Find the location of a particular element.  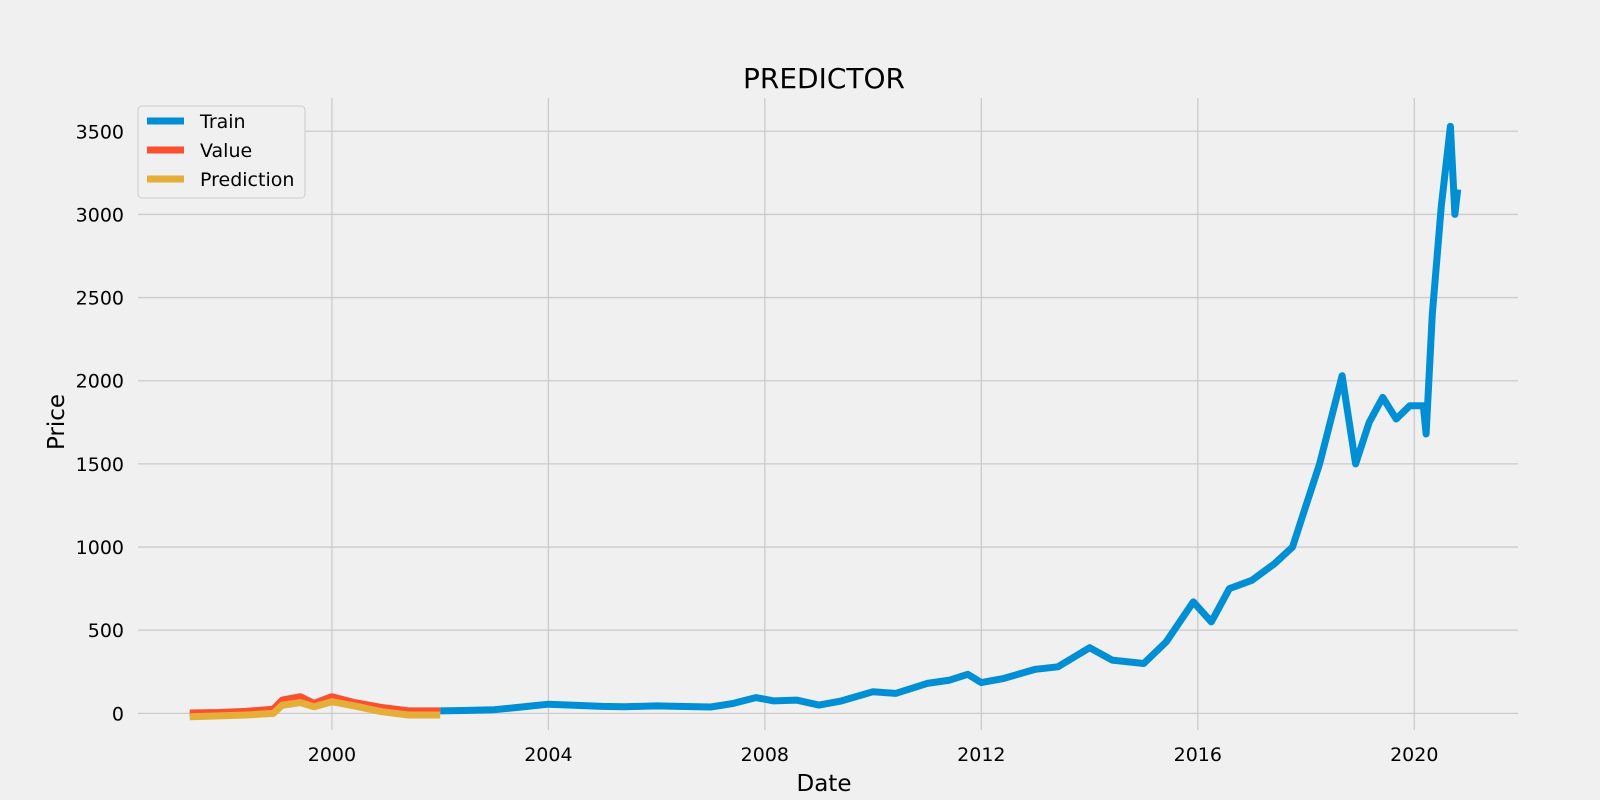

legend-label-train: Train is located at coordinates (222, 122).